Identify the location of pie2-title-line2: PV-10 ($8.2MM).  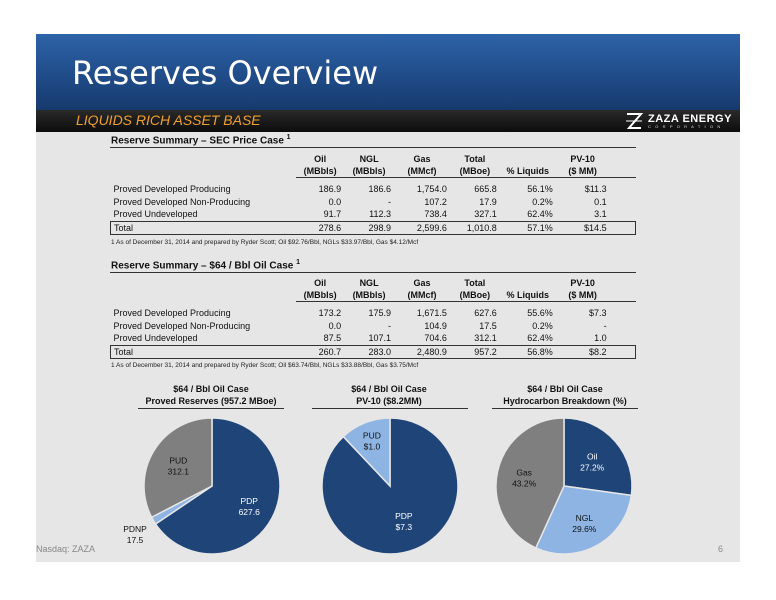
(389, 401).